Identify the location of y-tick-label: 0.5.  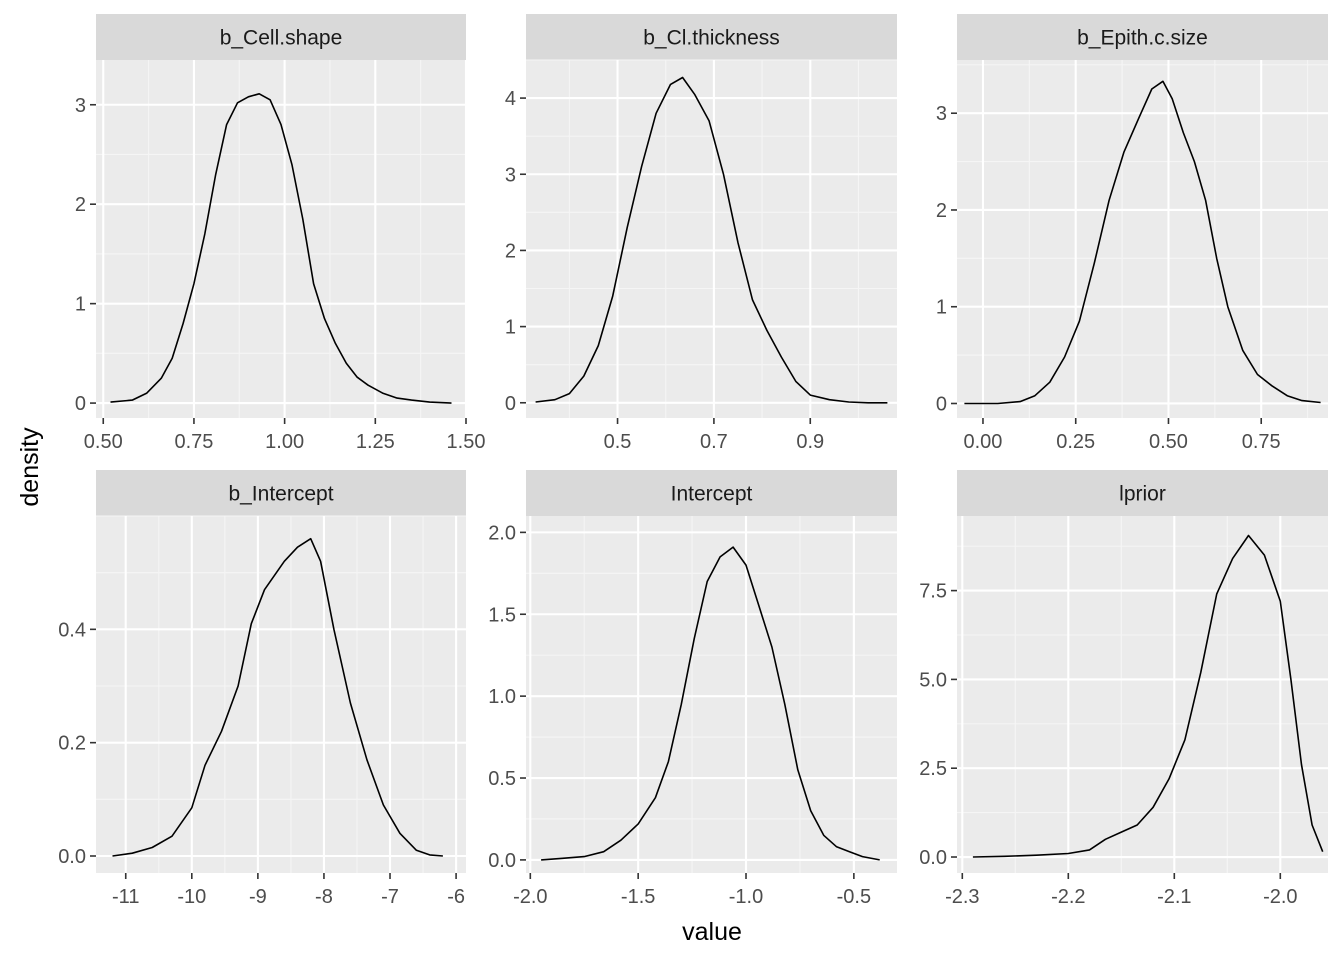
(502, 779).